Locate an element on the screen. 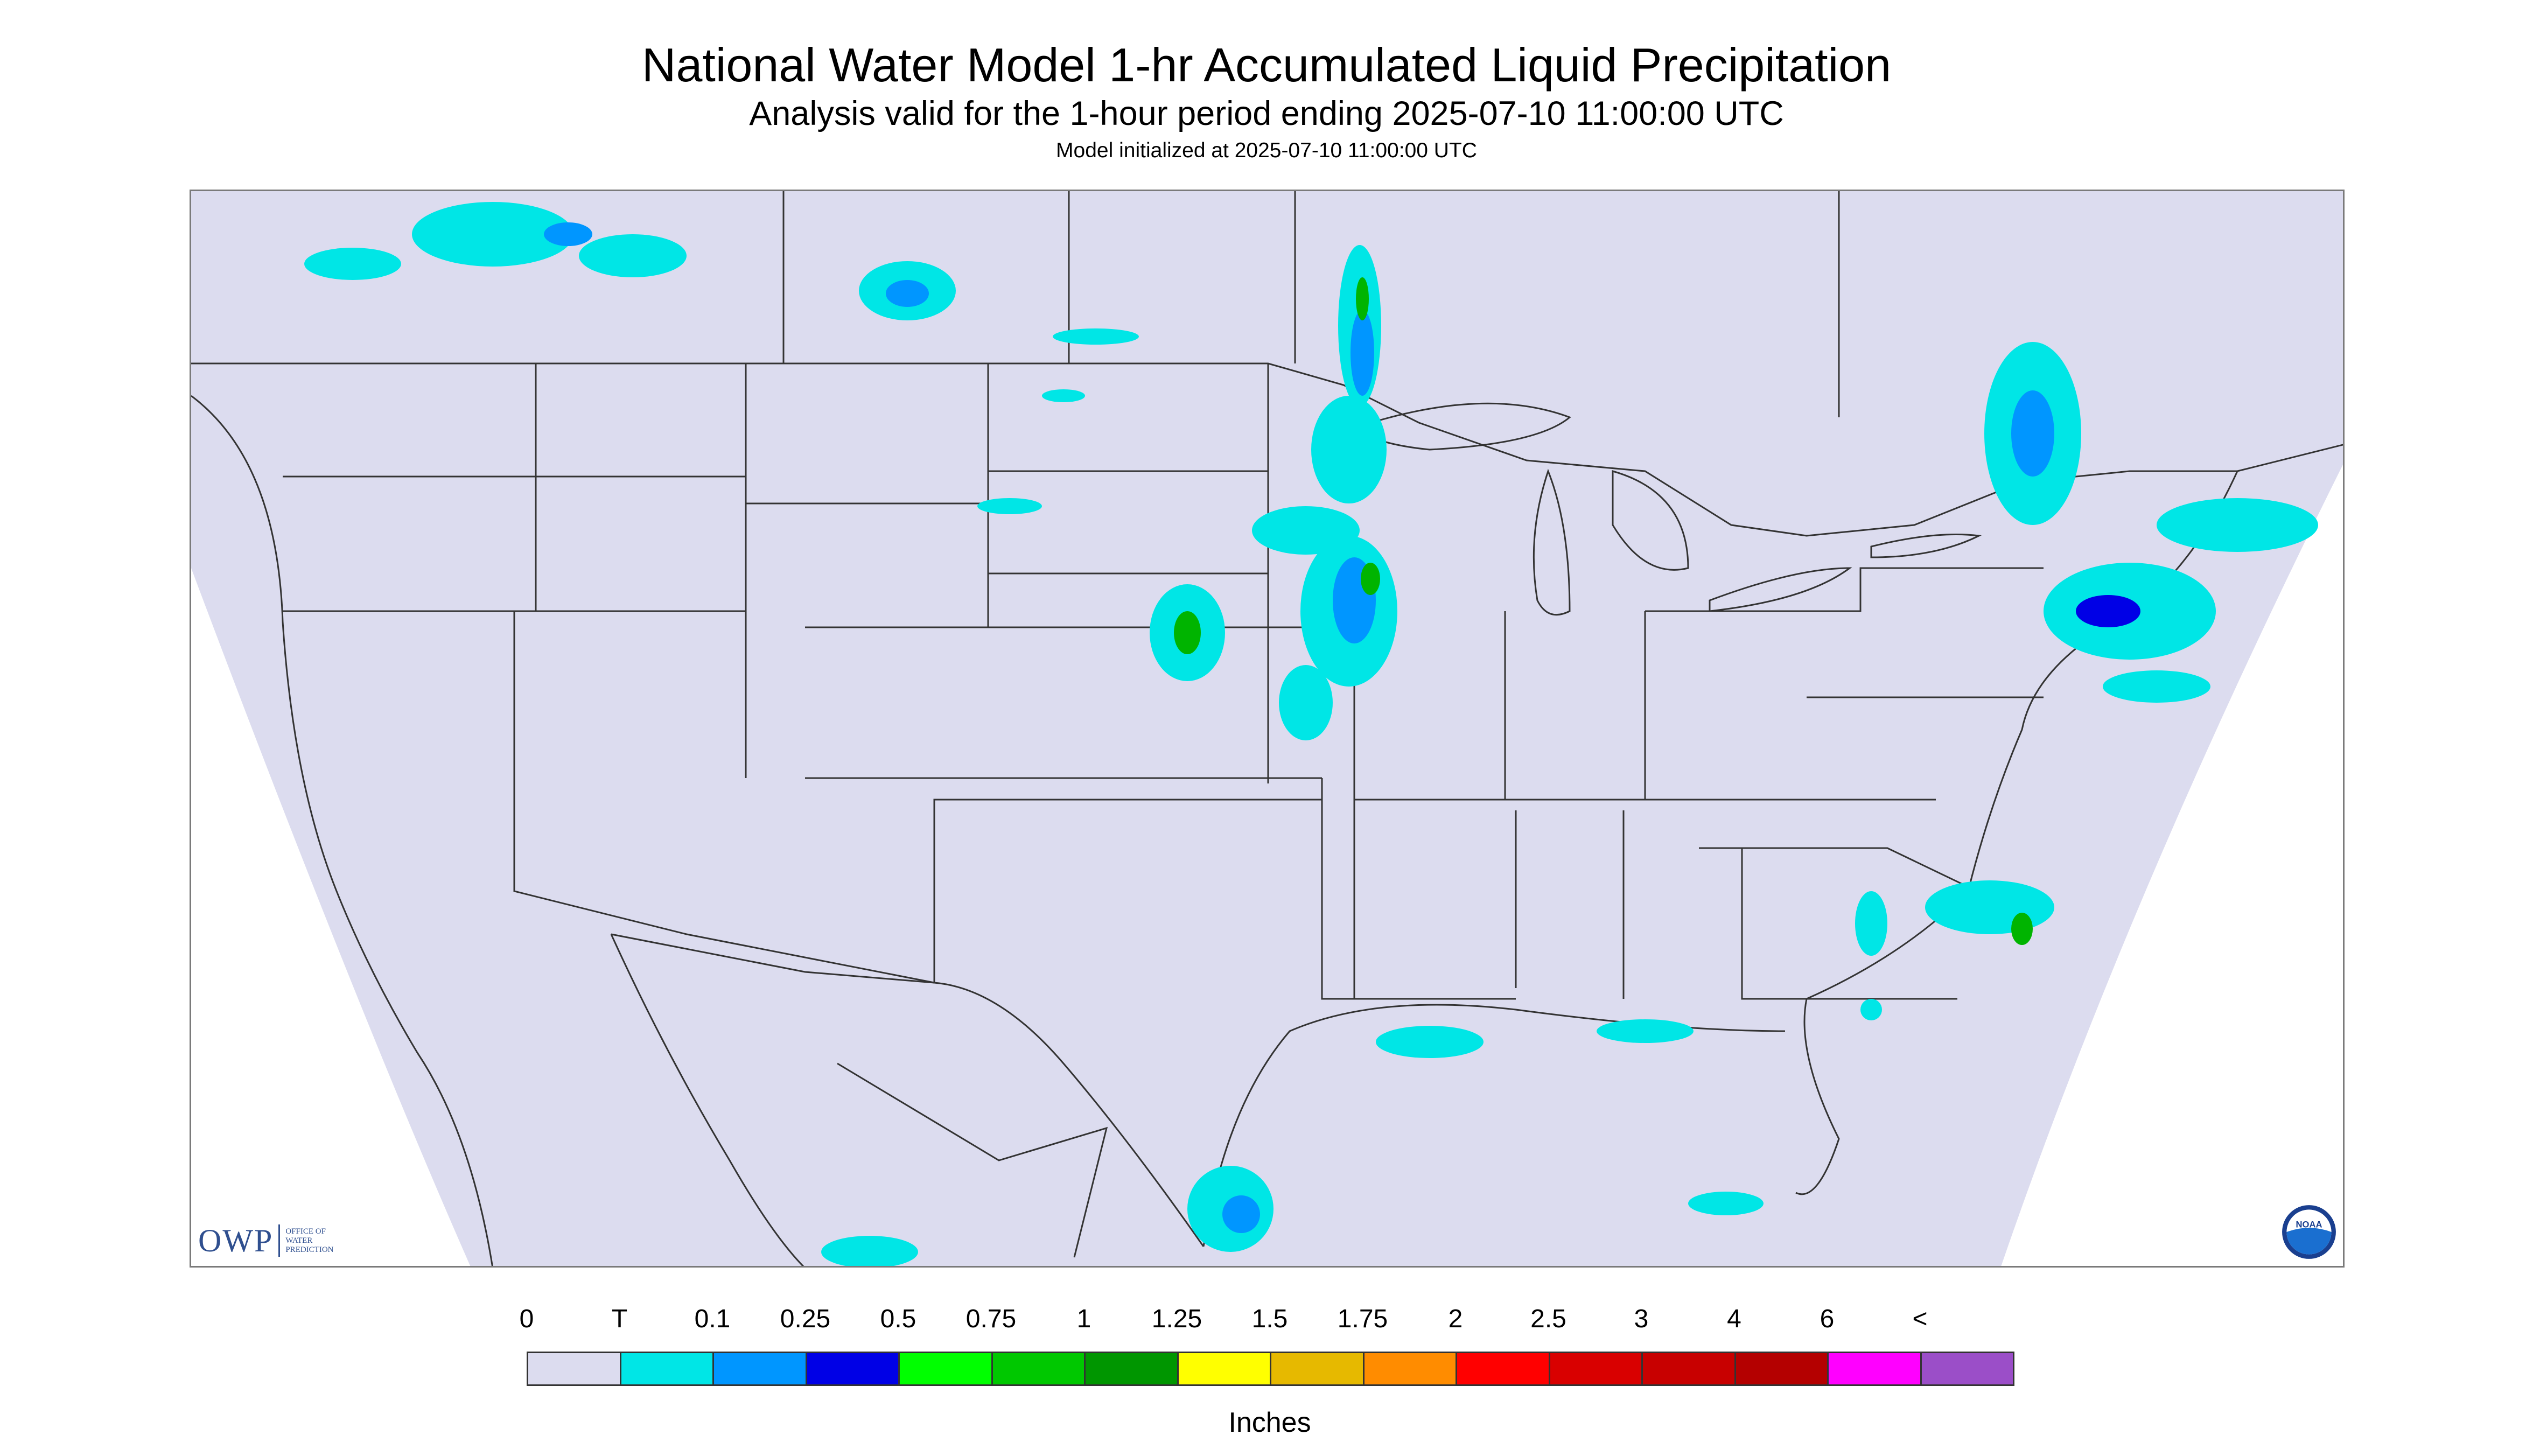 This screenshot has height=1456, width=2533. legend-tick-label: 1.75 is located at coordinates (1362, 1319).